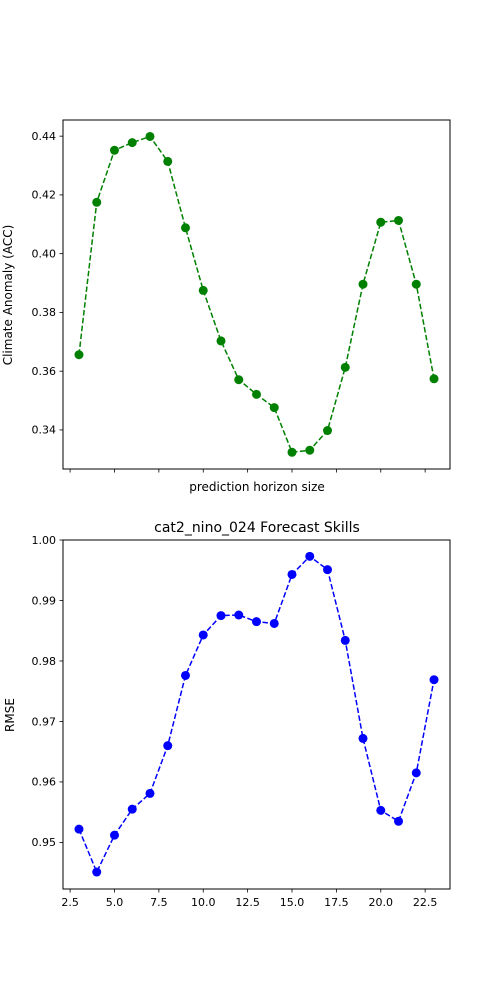 The image size is (500, 1000). What do you see at coordinates (247, 471) in the screenshot?
I see `acc-x-axis` at bounding box center [247, 471].